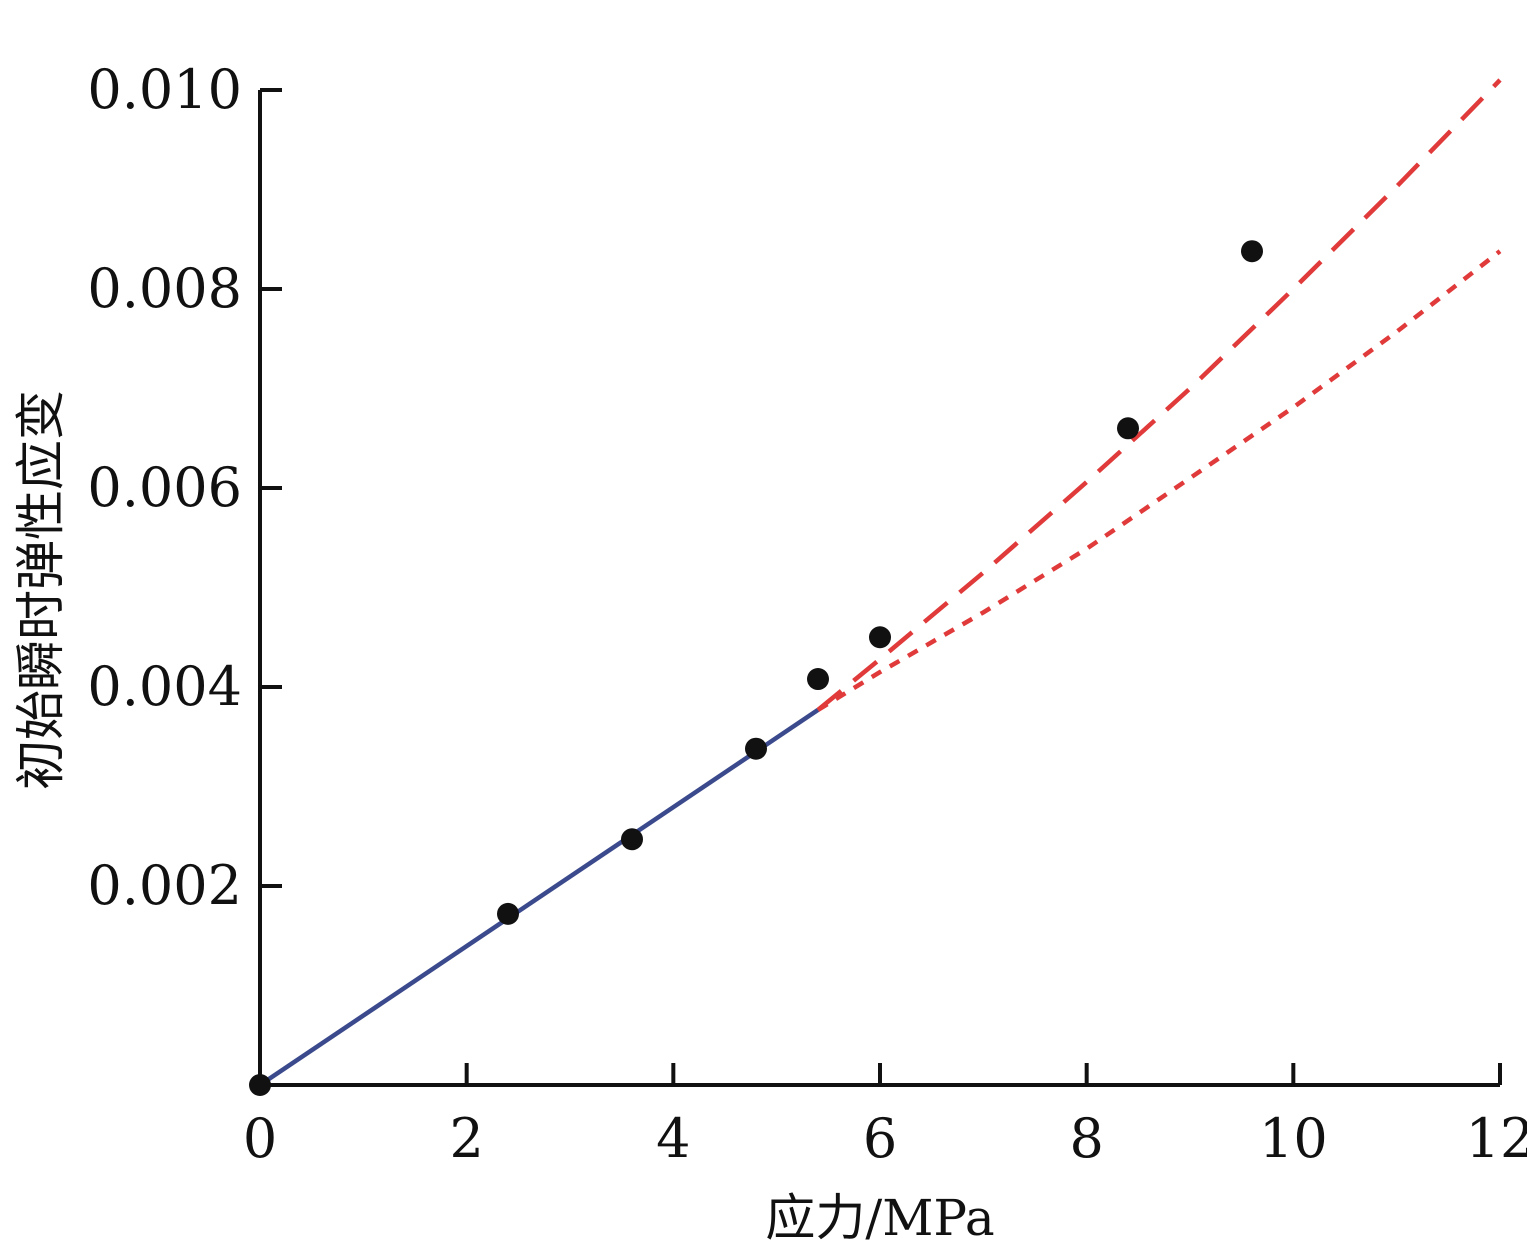 The image size is (1527, 1245). I want to click on y-ticks: 0.002 0.004 0.006 0.008 0.010, so click(184, 487).